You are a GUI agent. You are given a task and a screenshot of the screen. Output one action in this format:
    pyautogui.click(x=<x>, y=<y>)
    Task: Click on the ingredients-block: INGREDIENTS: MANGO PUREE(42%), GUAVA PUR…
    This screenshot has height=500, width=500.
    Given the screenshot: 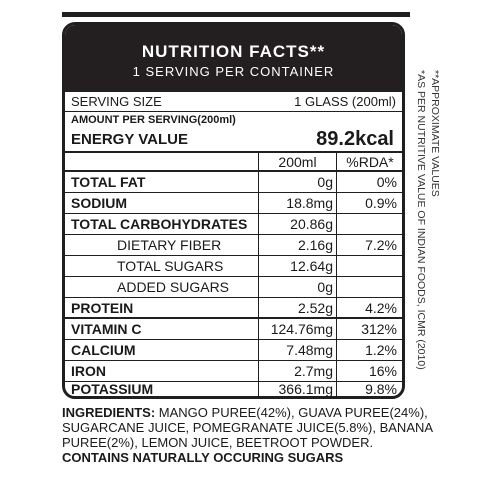 What is the action you would take?
    pyautogui.click(x=272, y=435)
    